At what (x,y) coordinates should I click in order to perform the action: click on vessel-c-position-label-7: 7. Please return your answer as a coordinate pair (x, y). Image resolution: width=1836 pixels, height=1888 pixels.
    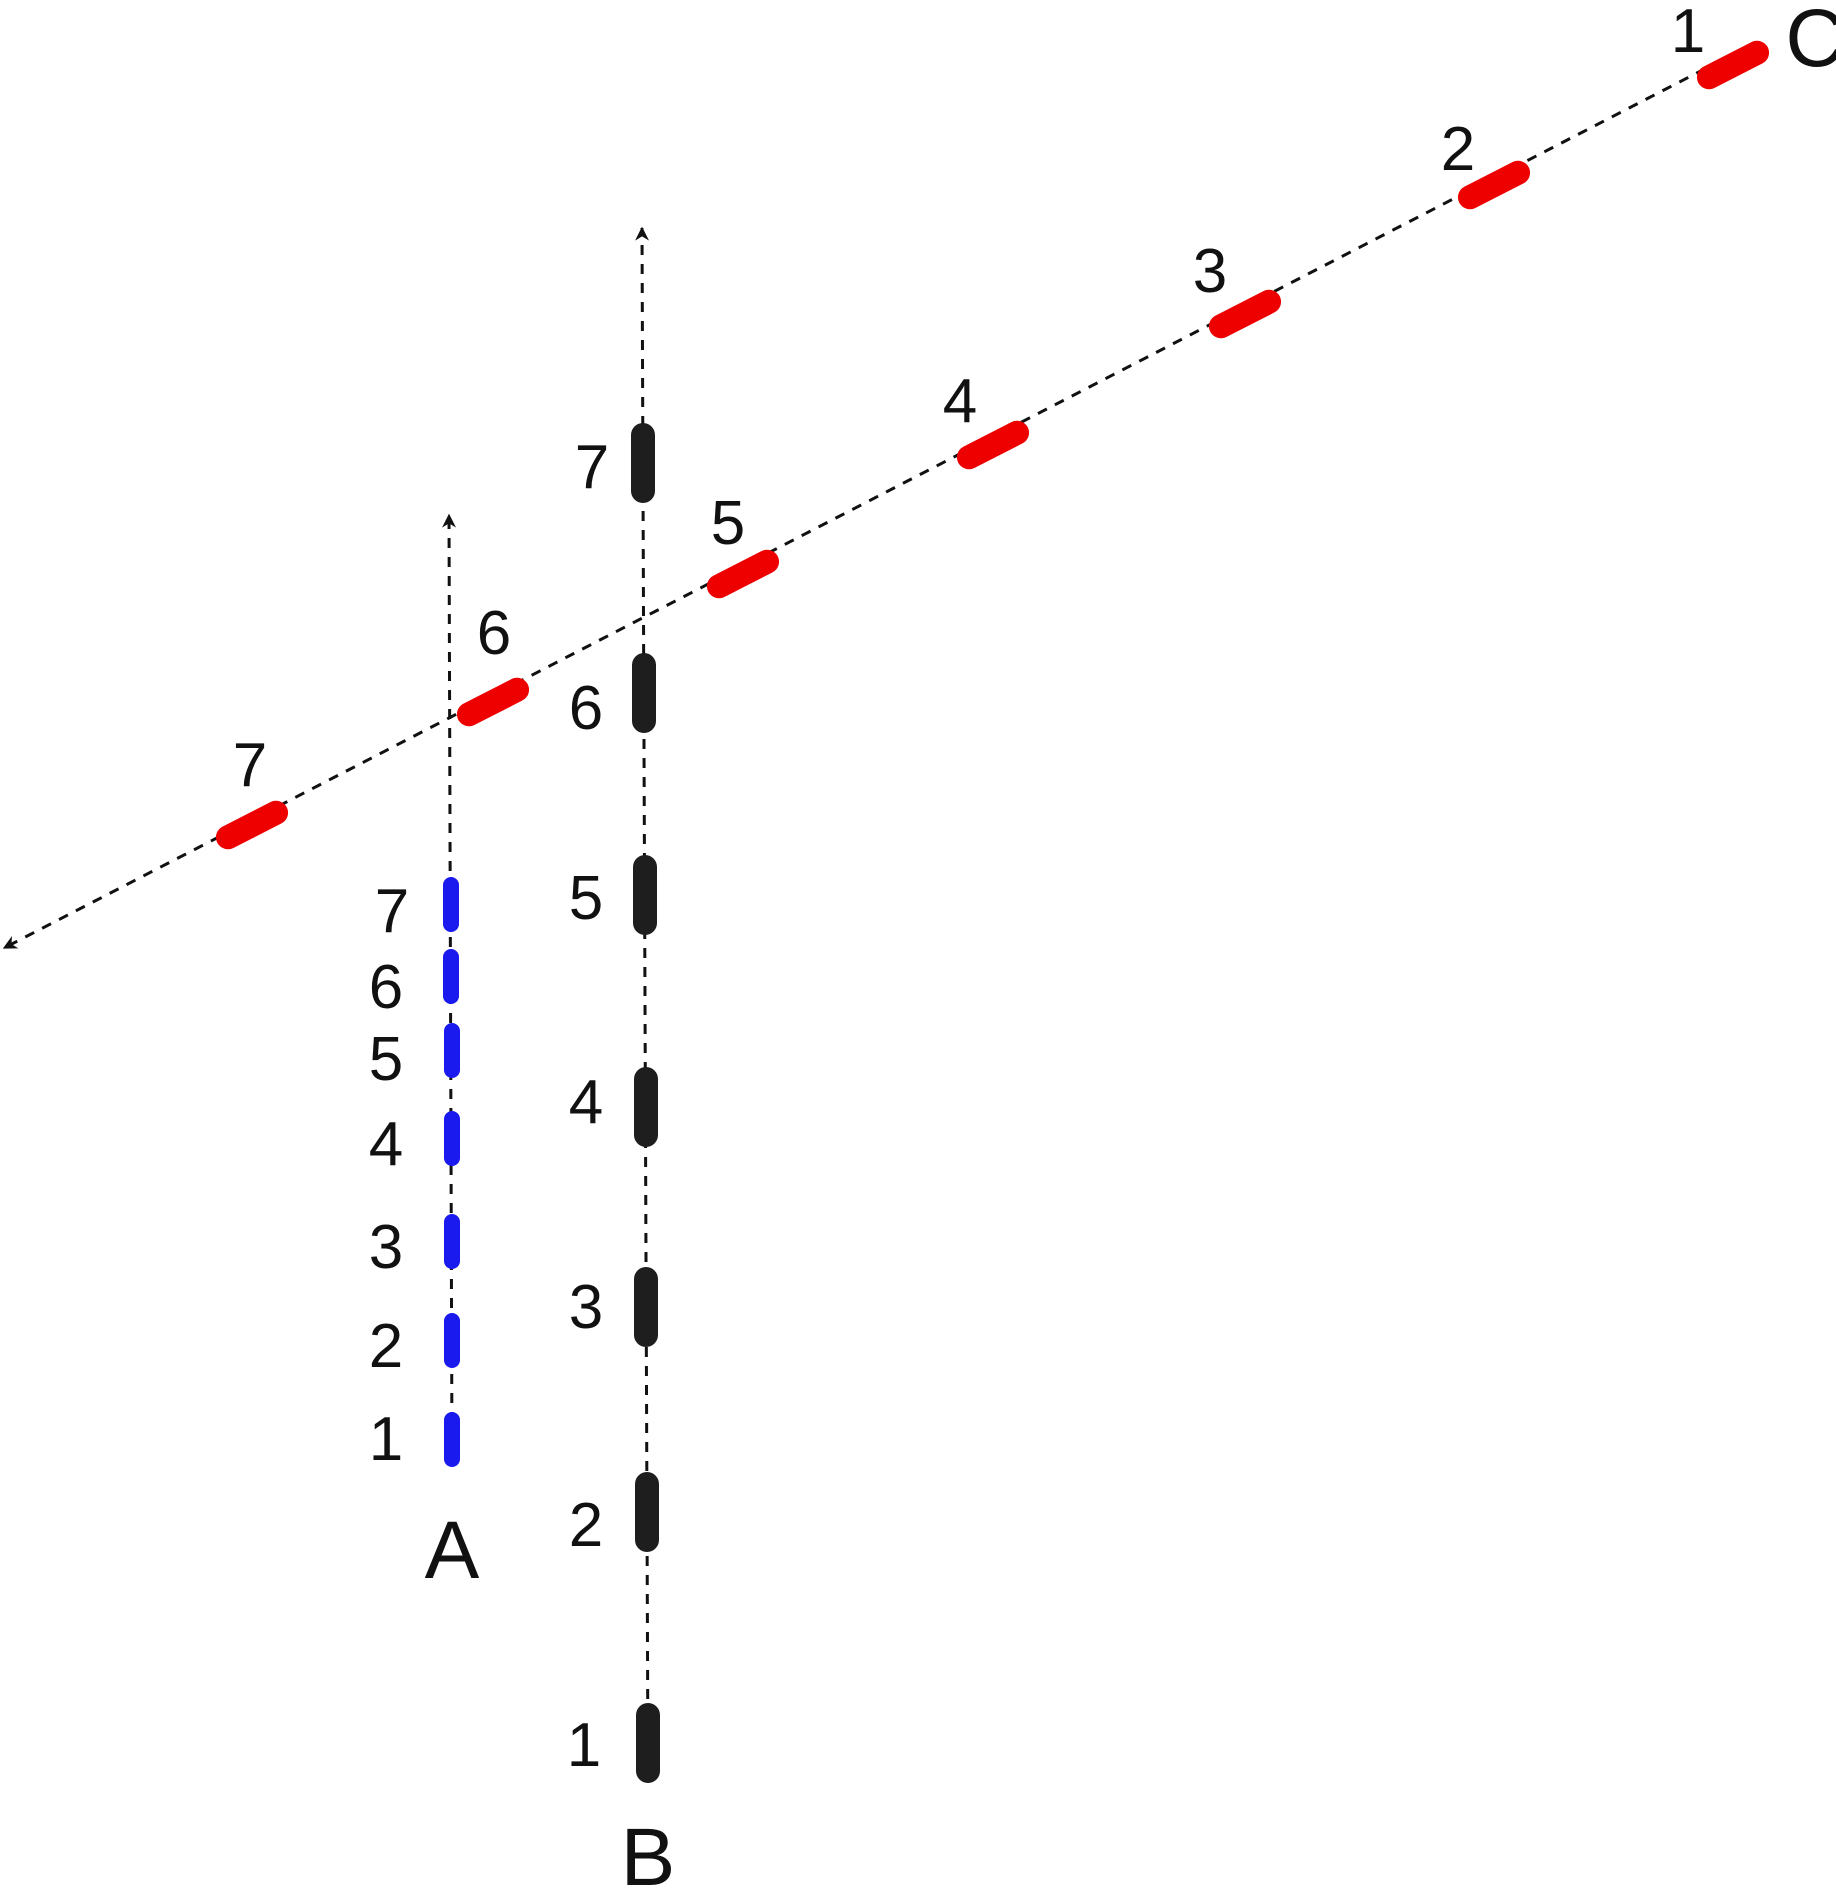
    Looking at the image, I should click on (250, 765).